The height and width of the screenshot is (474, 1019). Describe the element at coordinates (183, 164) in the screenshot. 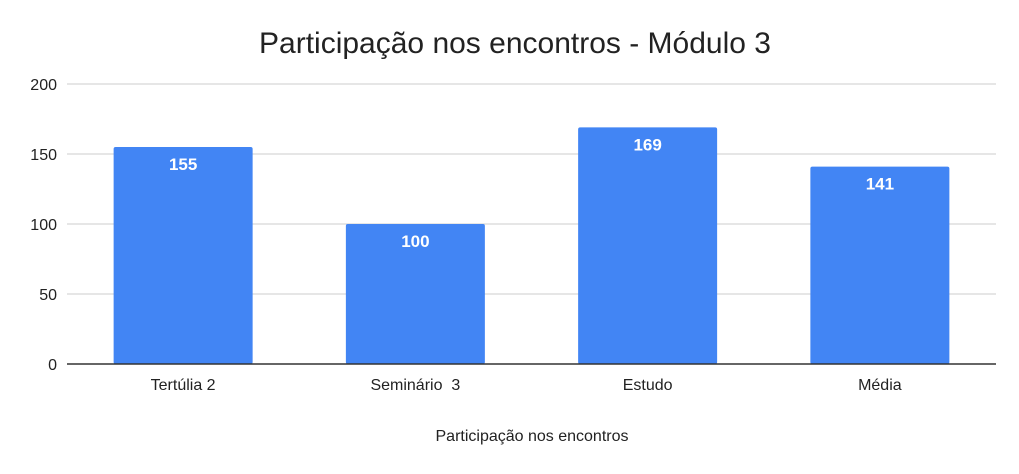

I see `data-label: 155` at that location.